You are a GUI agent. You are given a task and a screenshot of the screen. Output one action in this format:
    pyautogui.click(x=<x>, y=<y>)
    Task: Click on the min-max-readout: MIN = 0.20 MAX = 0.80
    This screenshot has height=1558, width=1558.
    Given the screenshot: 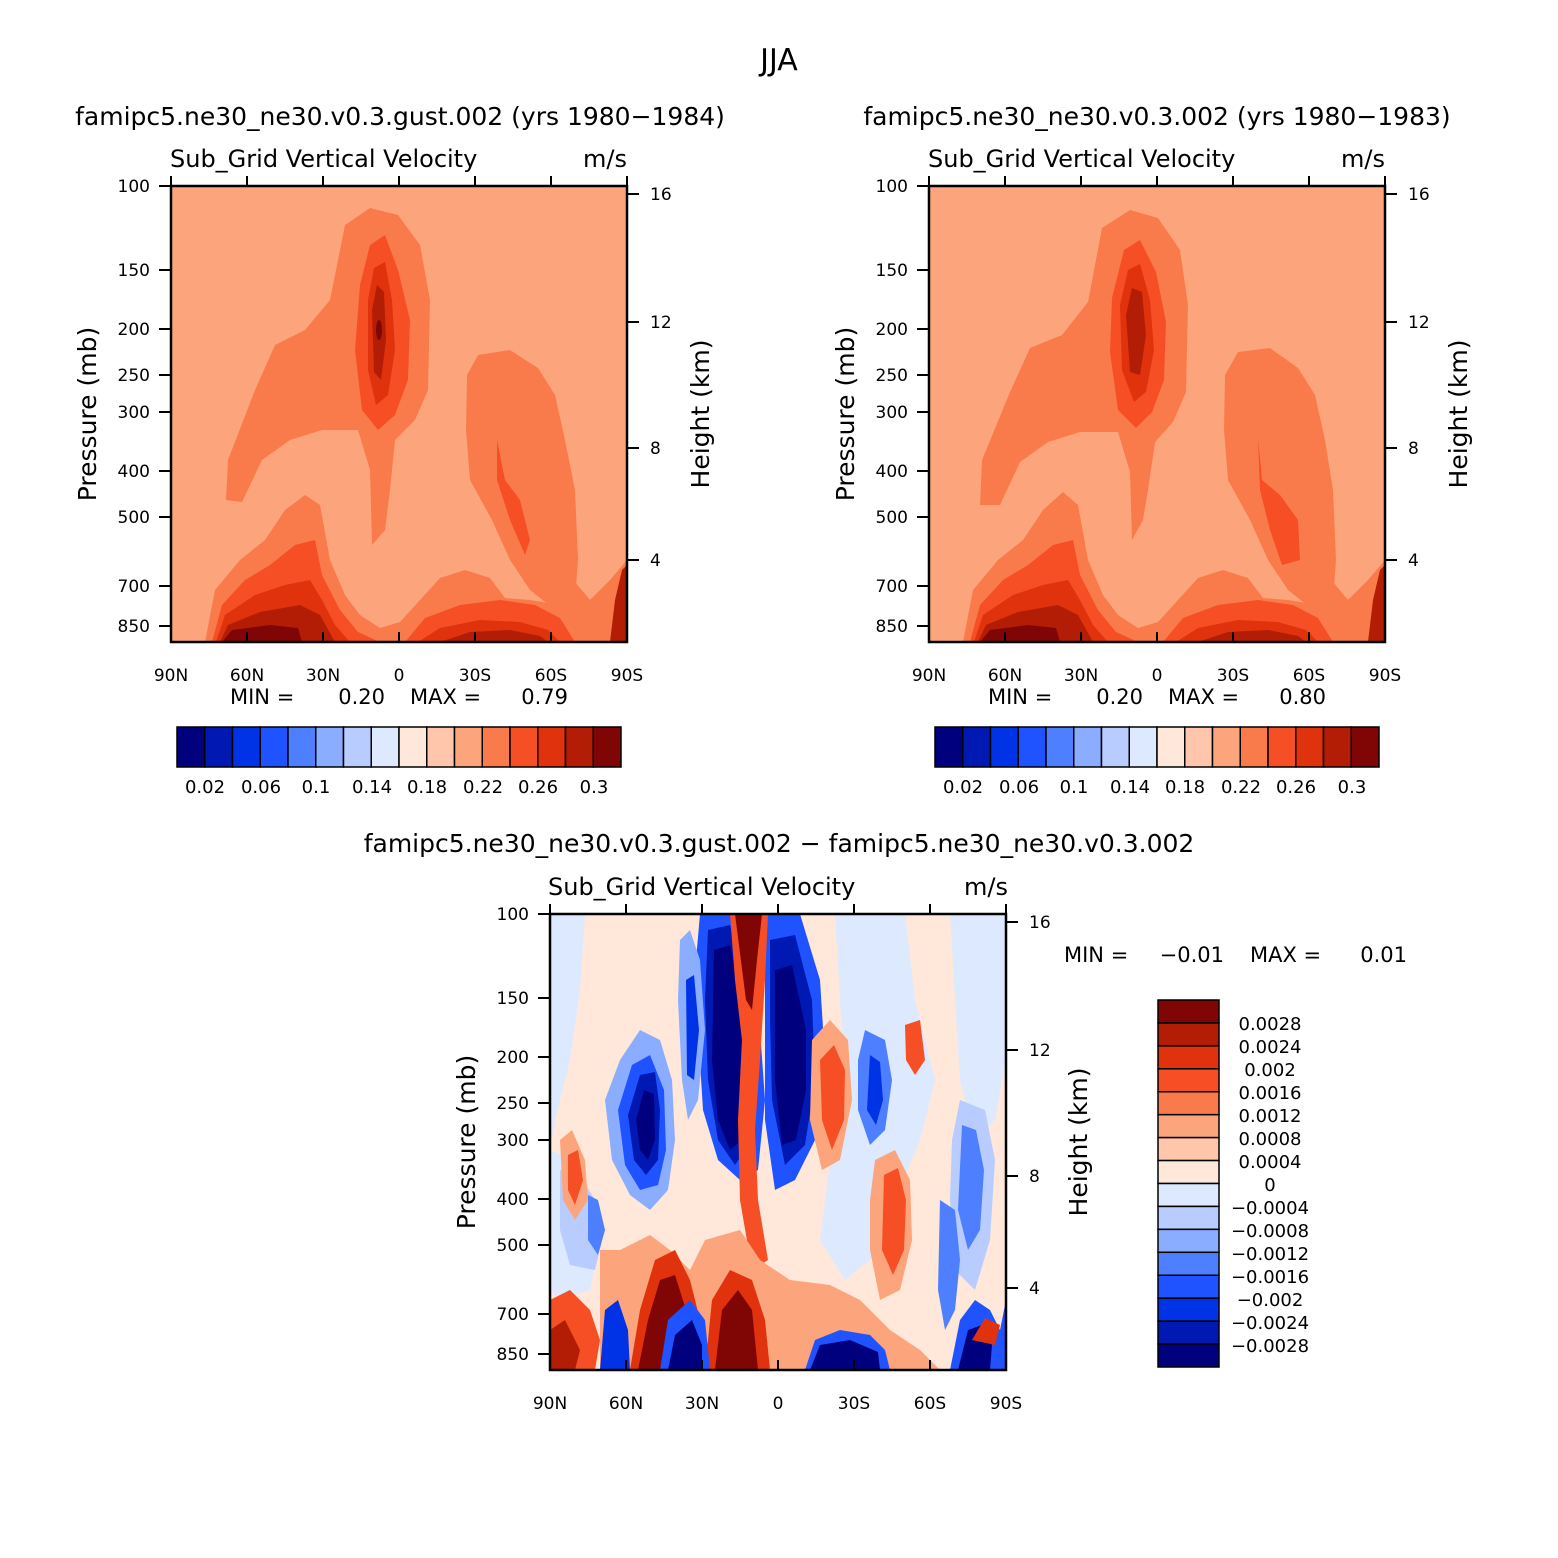 What is the action you would take?
    pyautogui.click(x=1157, y=697)
    